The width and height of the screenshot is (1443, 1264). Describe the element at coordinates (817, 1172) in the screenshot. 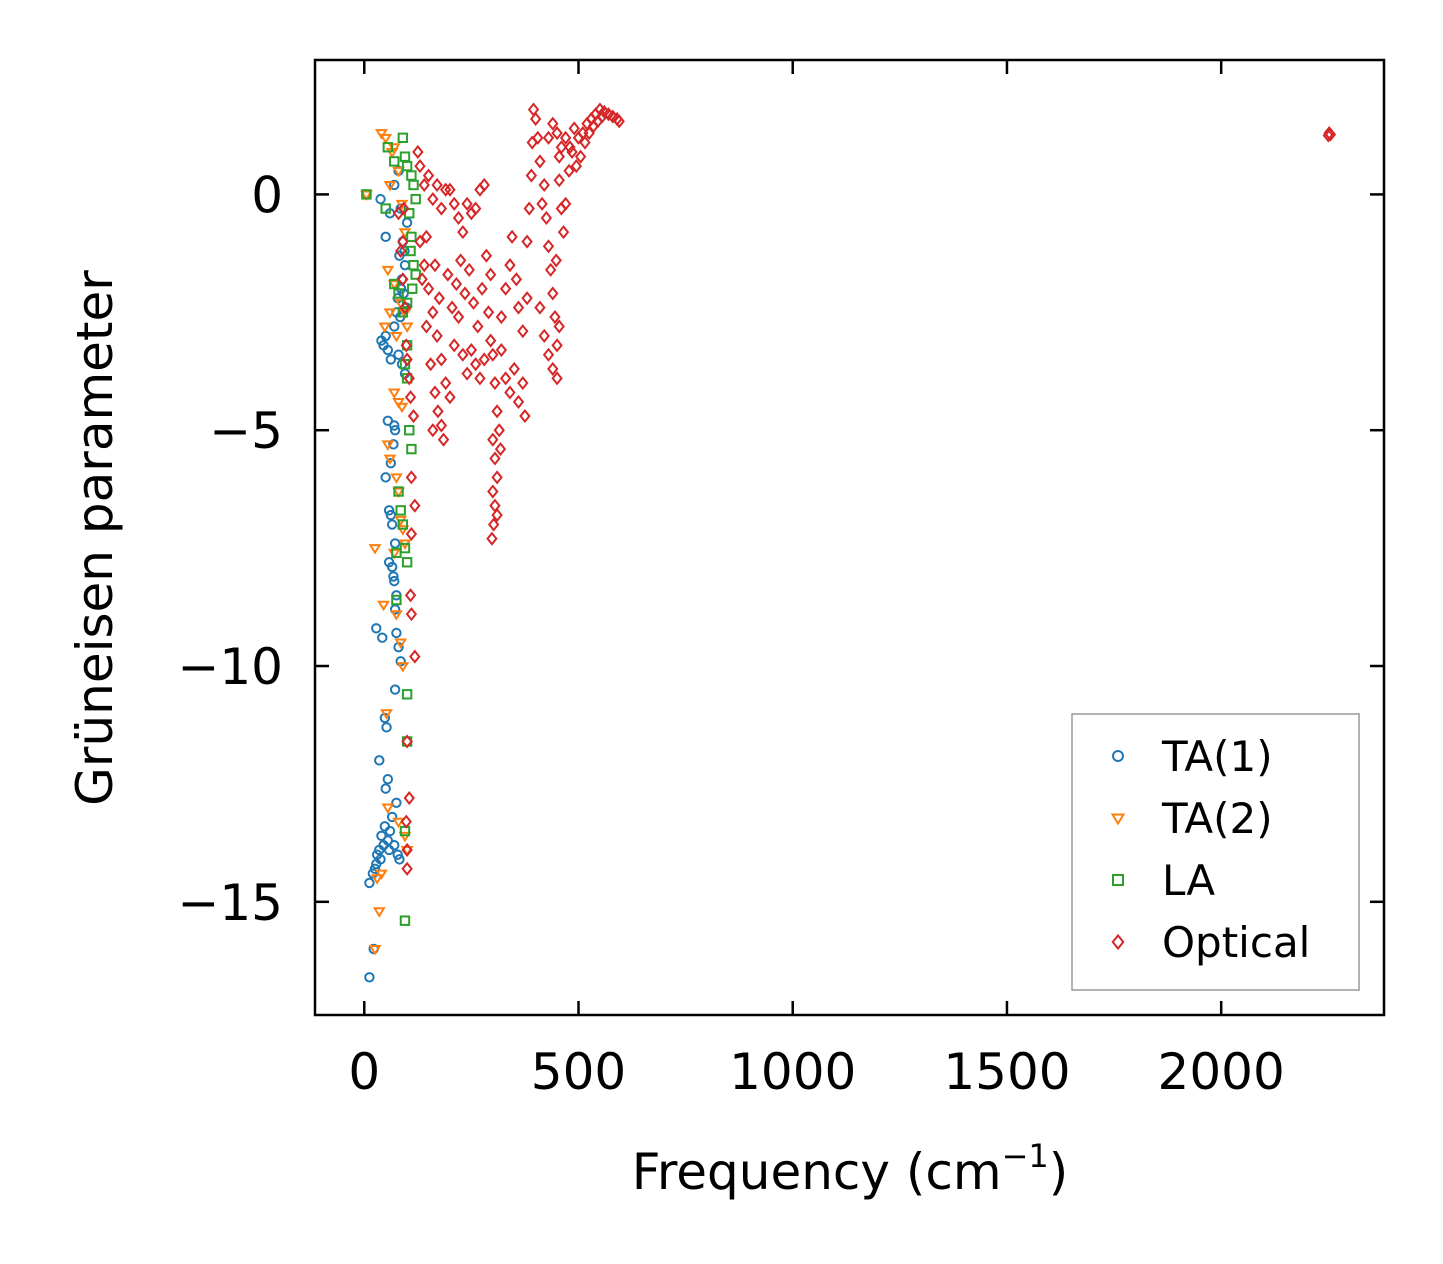

I see `x-axis-label-main: Frequency (cm` at that location.